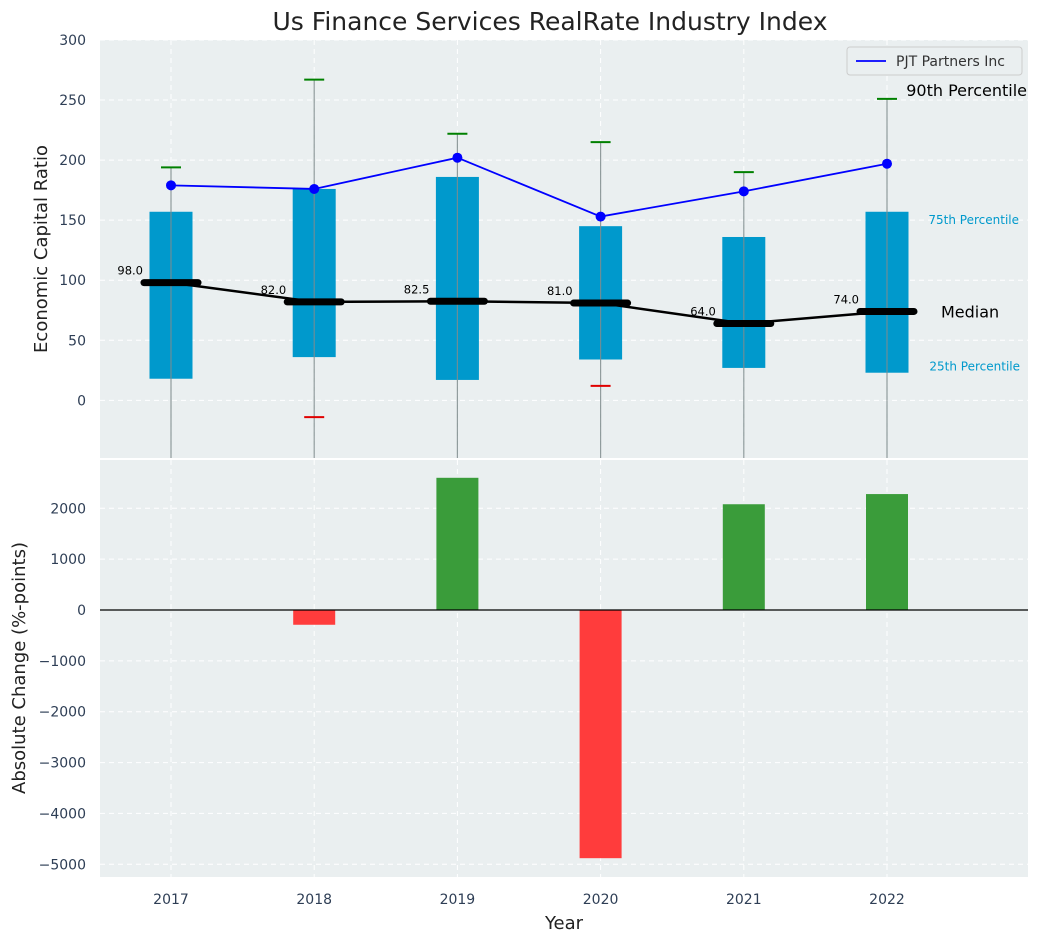 The width and height of the screenshot is (1039, 942). I want to click on x-tick-label: 2022, so click(887, 900).